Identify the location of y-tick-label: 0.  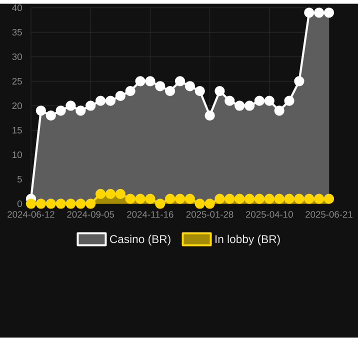
(19, 204).